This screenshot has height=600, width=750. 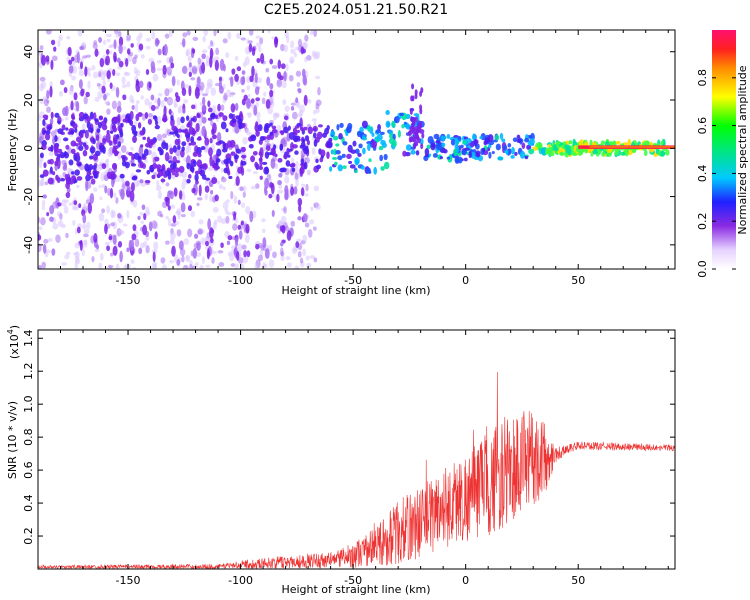 I want to click on y-tick-label: 1.0, so click(x=28, y=404).